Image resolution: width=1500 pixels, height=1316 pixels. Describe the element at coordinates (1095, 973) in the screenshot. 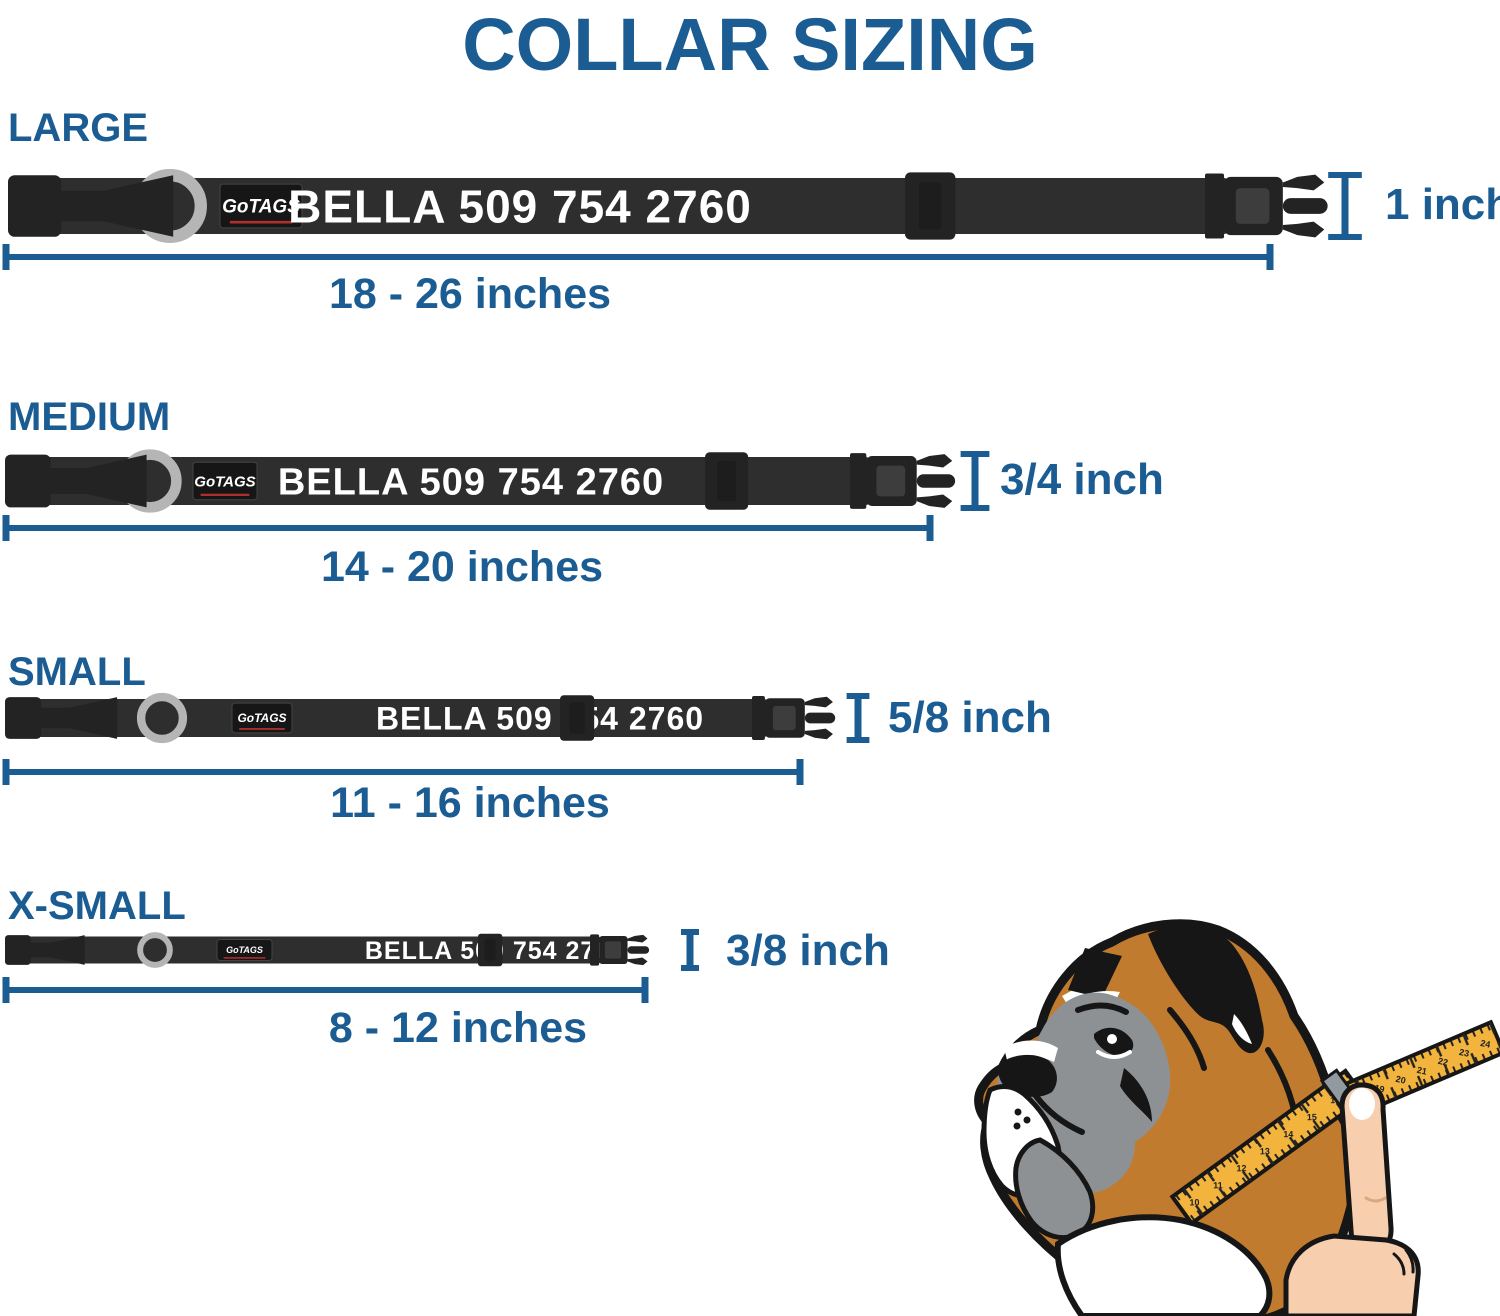

I see `dog-left-ear` at that location.